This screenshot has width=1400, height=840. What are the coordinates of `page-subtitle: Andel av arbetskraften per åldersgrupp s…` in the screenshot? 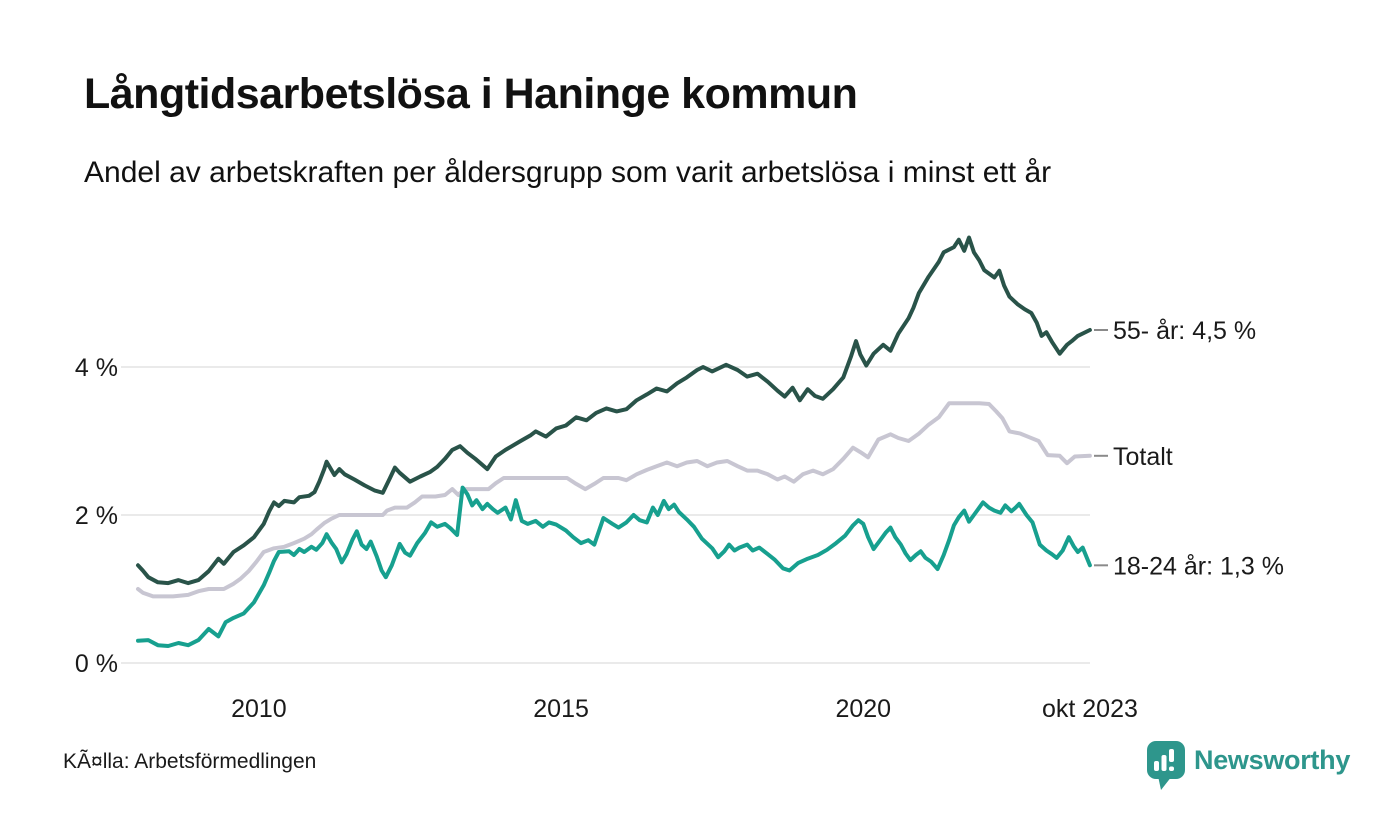 It's located at (568, 172).